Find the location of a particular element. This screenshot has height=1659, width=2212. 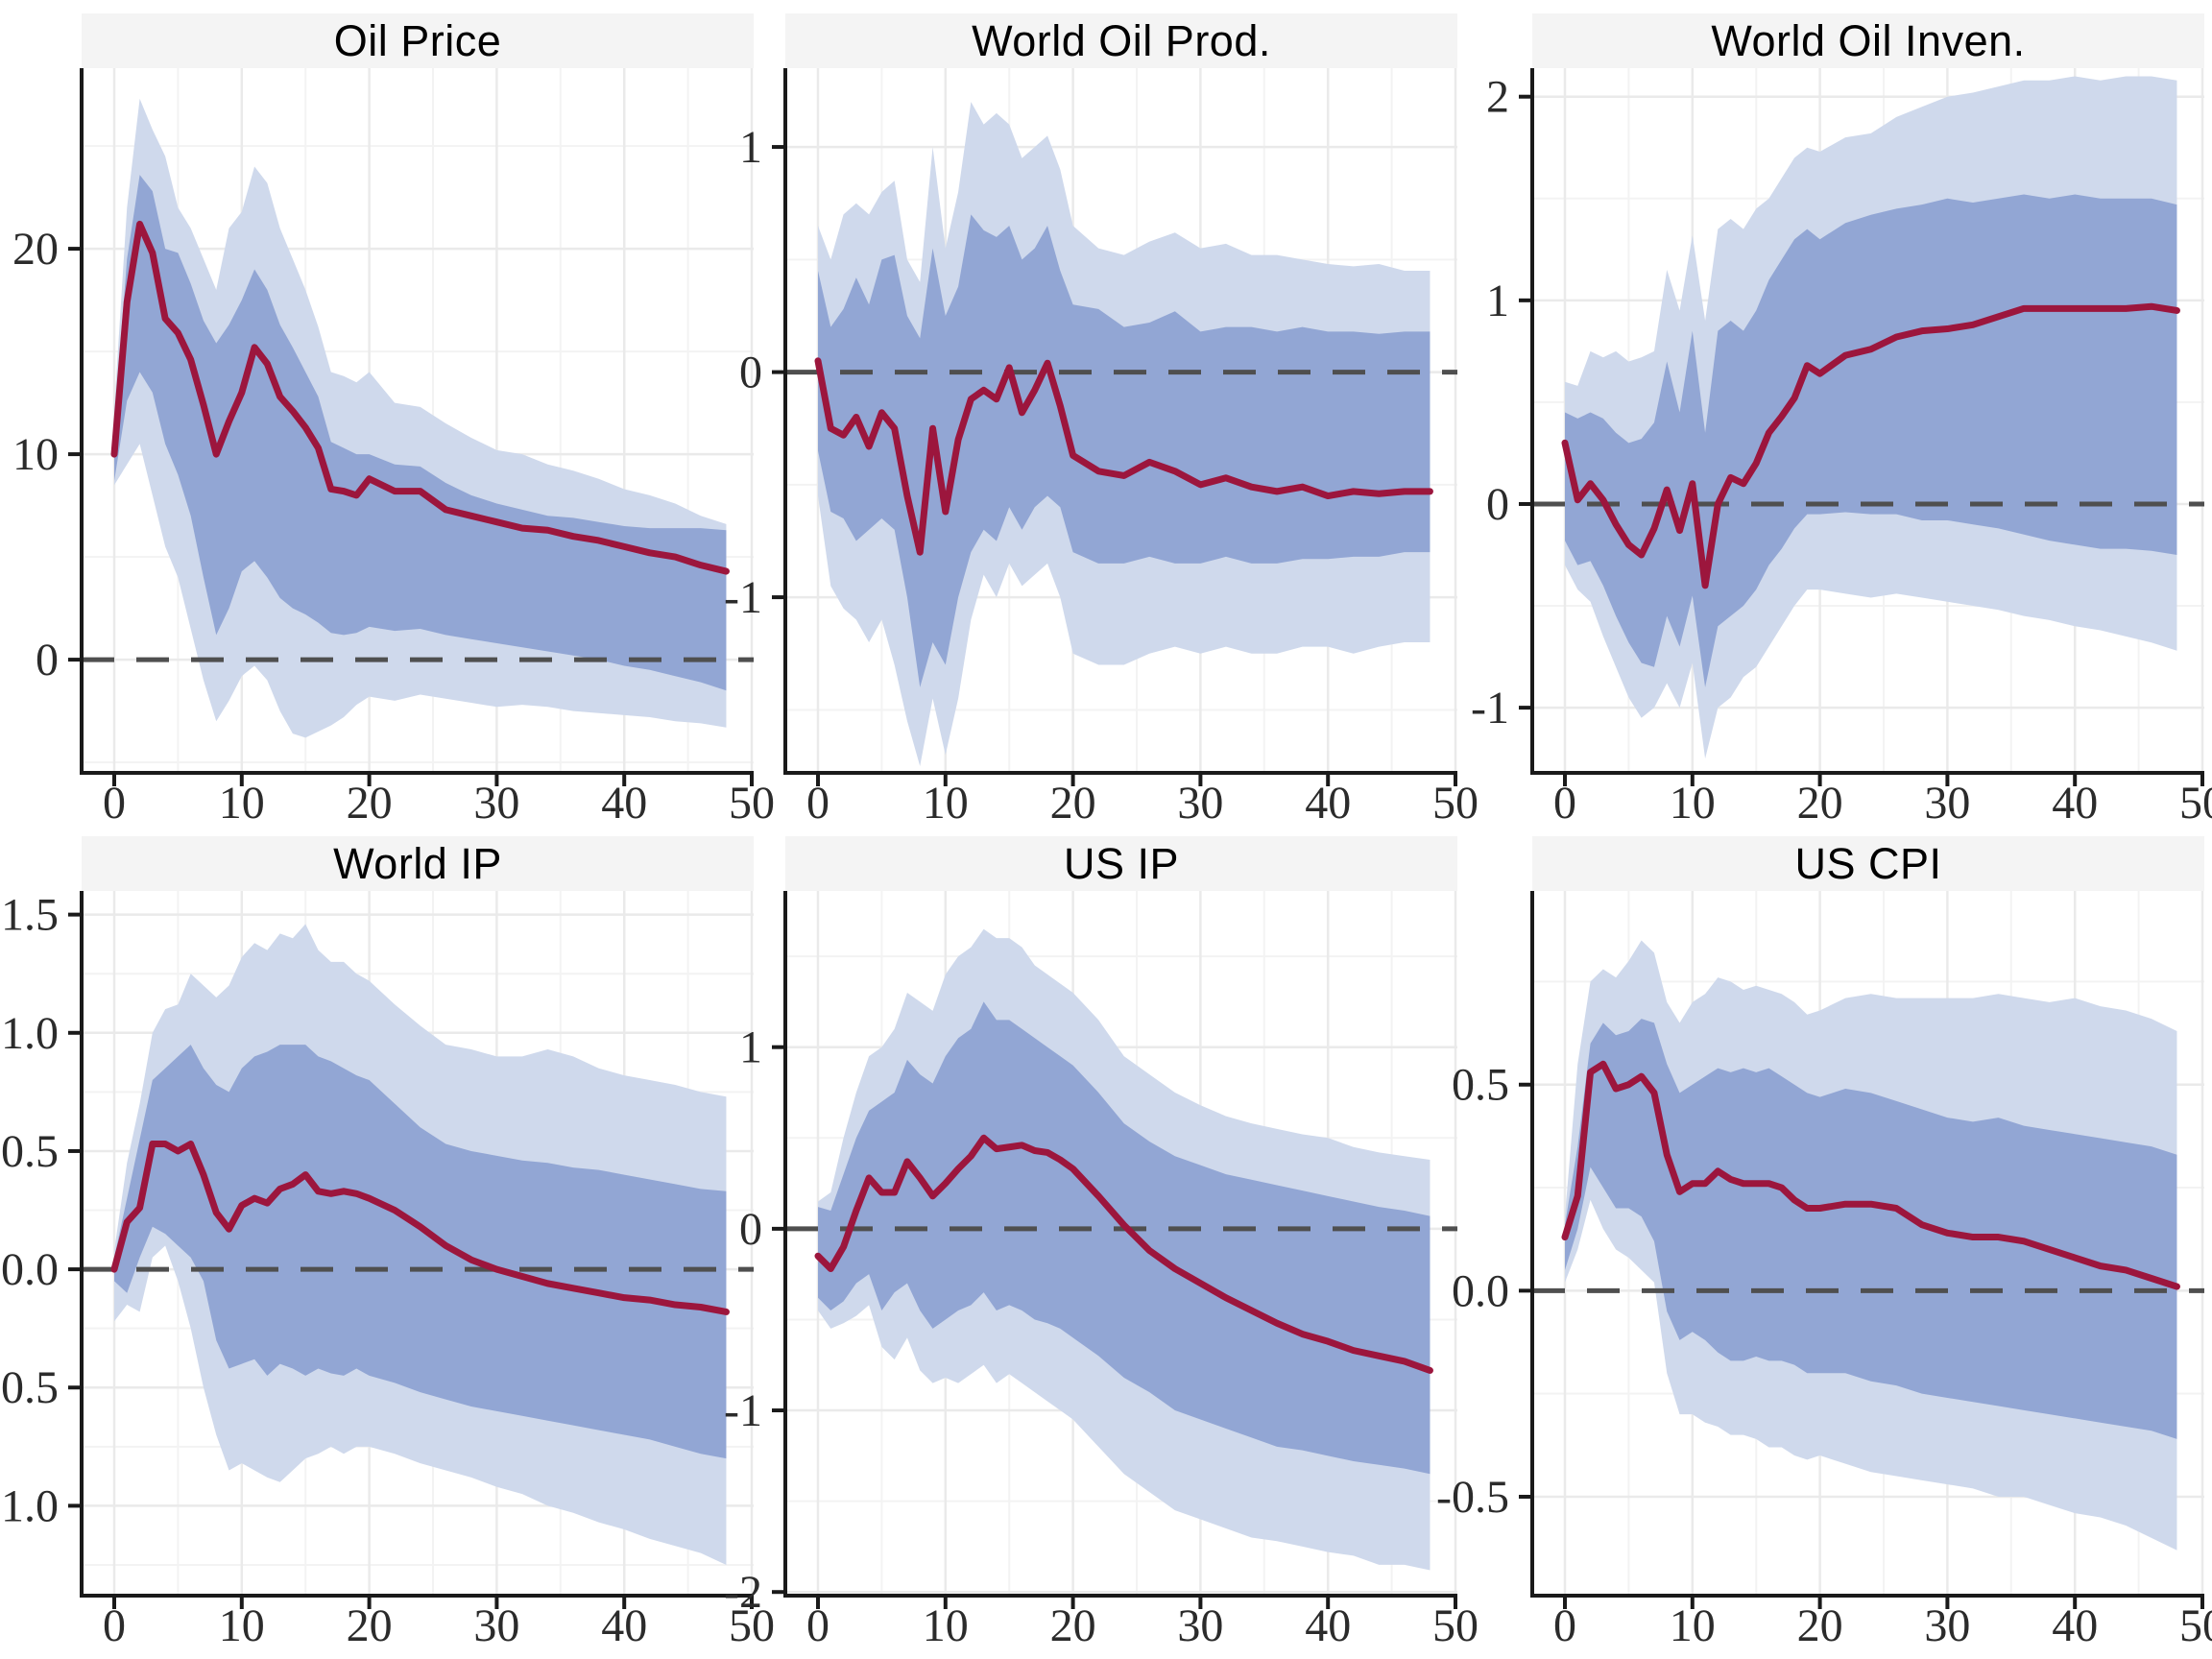

y-tick-label: -2 is located at coordinates (743, 1592).